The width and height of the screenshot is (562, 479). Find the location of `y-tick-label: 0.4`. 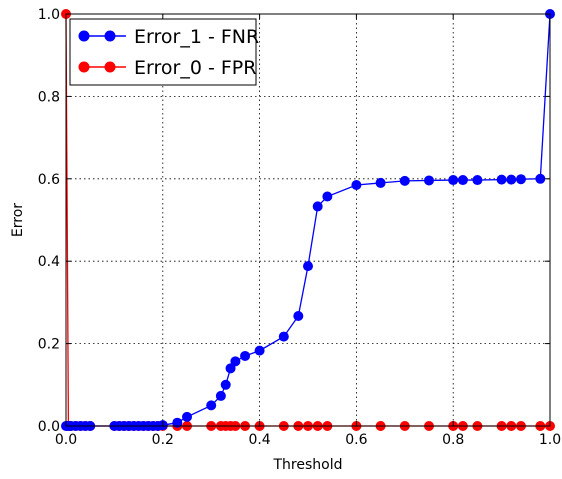

y-tick-label: 0.4 is located at coordinates (49, 262).